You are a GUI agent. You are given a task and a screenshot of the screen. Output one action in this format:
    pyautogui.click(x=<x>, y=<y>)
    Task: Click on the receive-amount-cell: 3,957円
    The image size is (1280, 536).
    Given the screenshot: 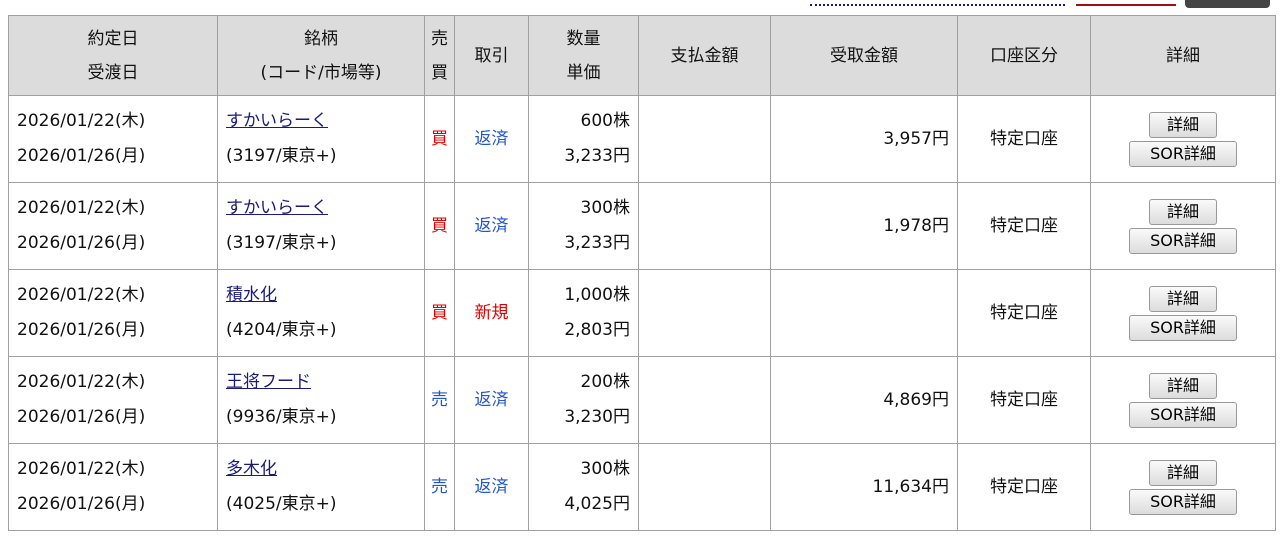 What is the action you would take?
    pyautogui.click(x=864, y=139)
    